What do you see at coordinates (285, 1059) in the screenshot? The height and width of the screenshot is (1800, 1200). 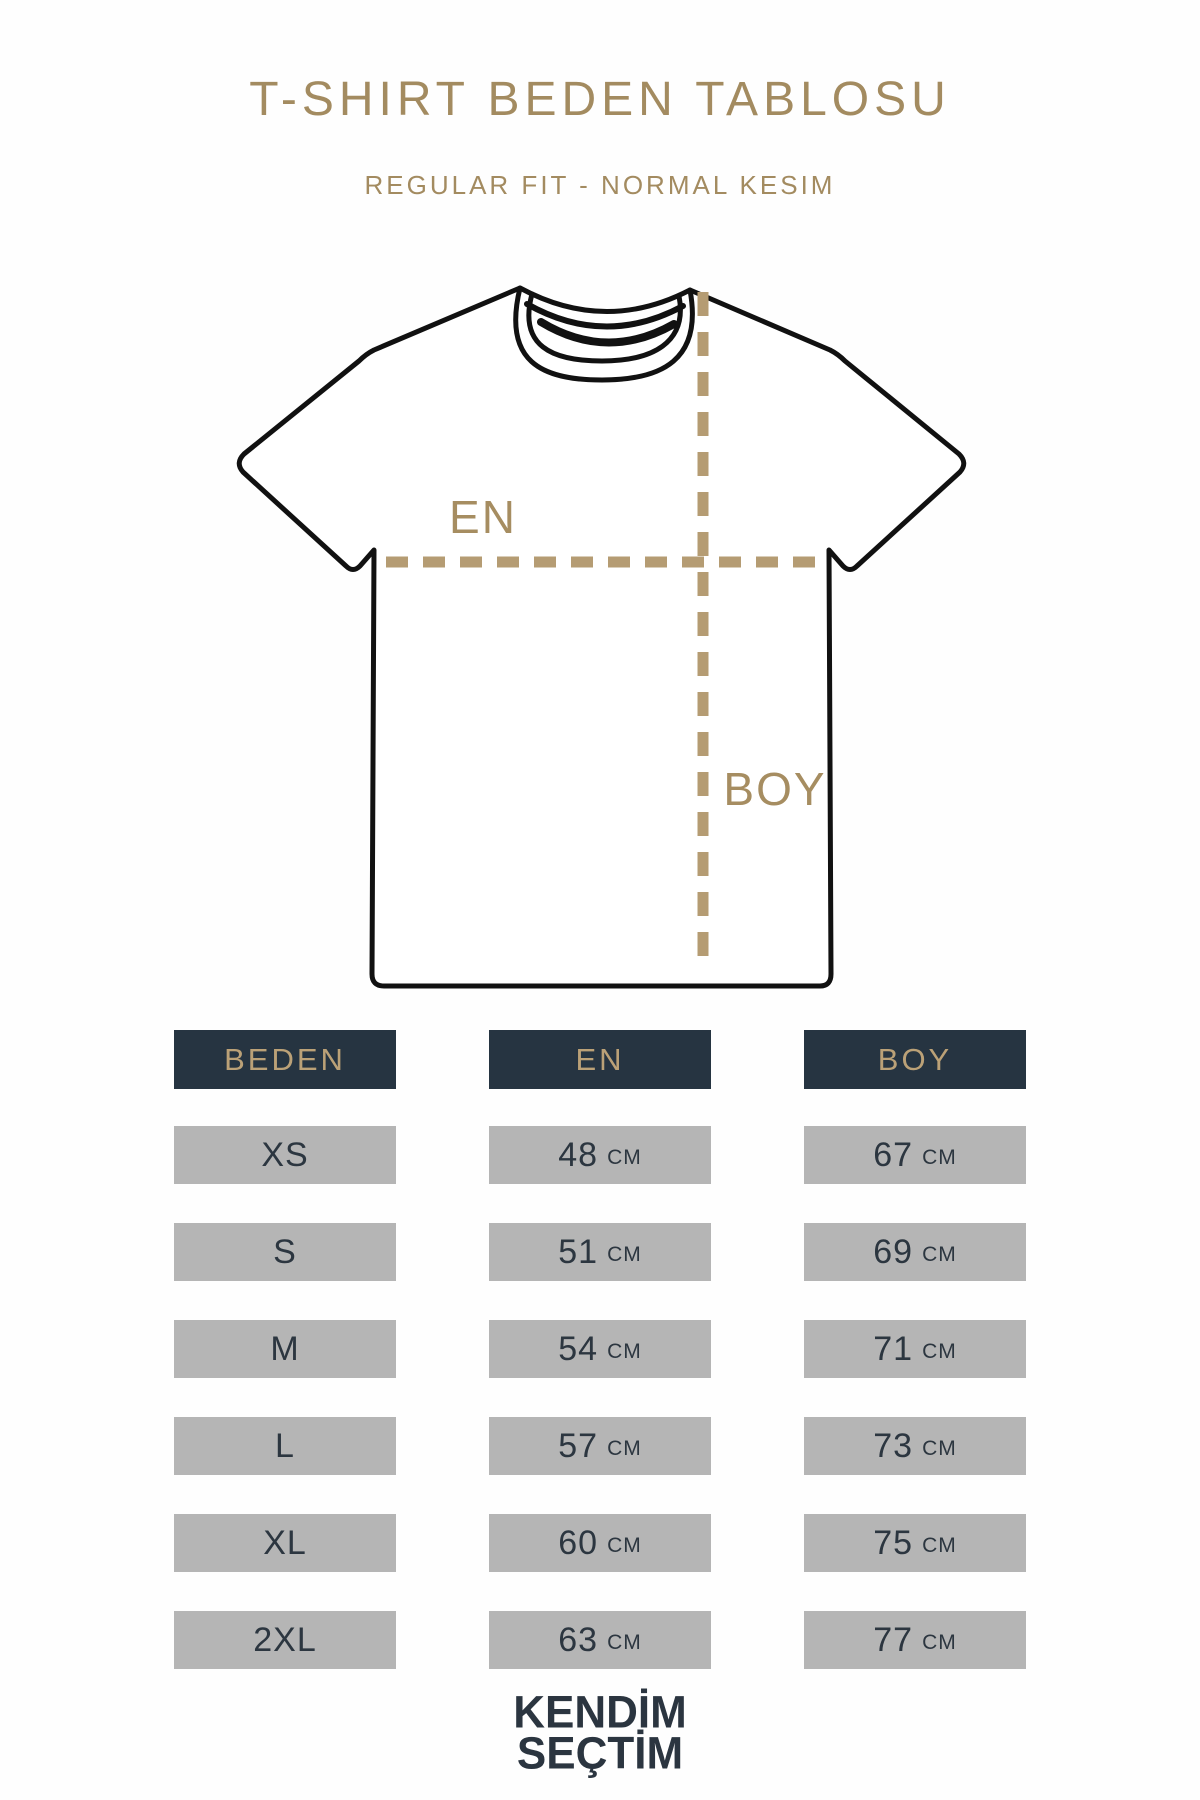 I see `column-header-beden: BEDEN` at bounding box center [285, 1059].